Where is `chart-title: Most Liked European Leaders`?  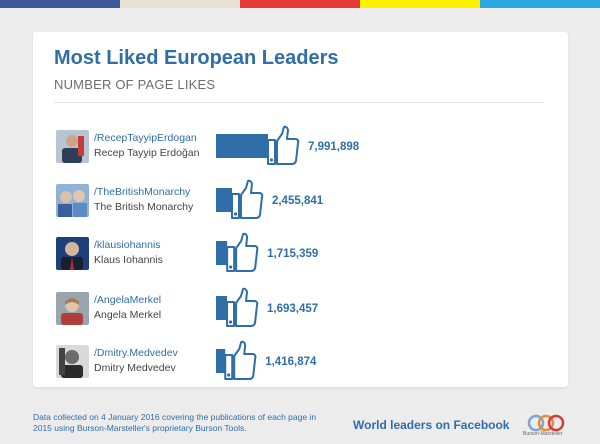
chart-title: Most Liked European Leaders is located at coordinates (196, 58).